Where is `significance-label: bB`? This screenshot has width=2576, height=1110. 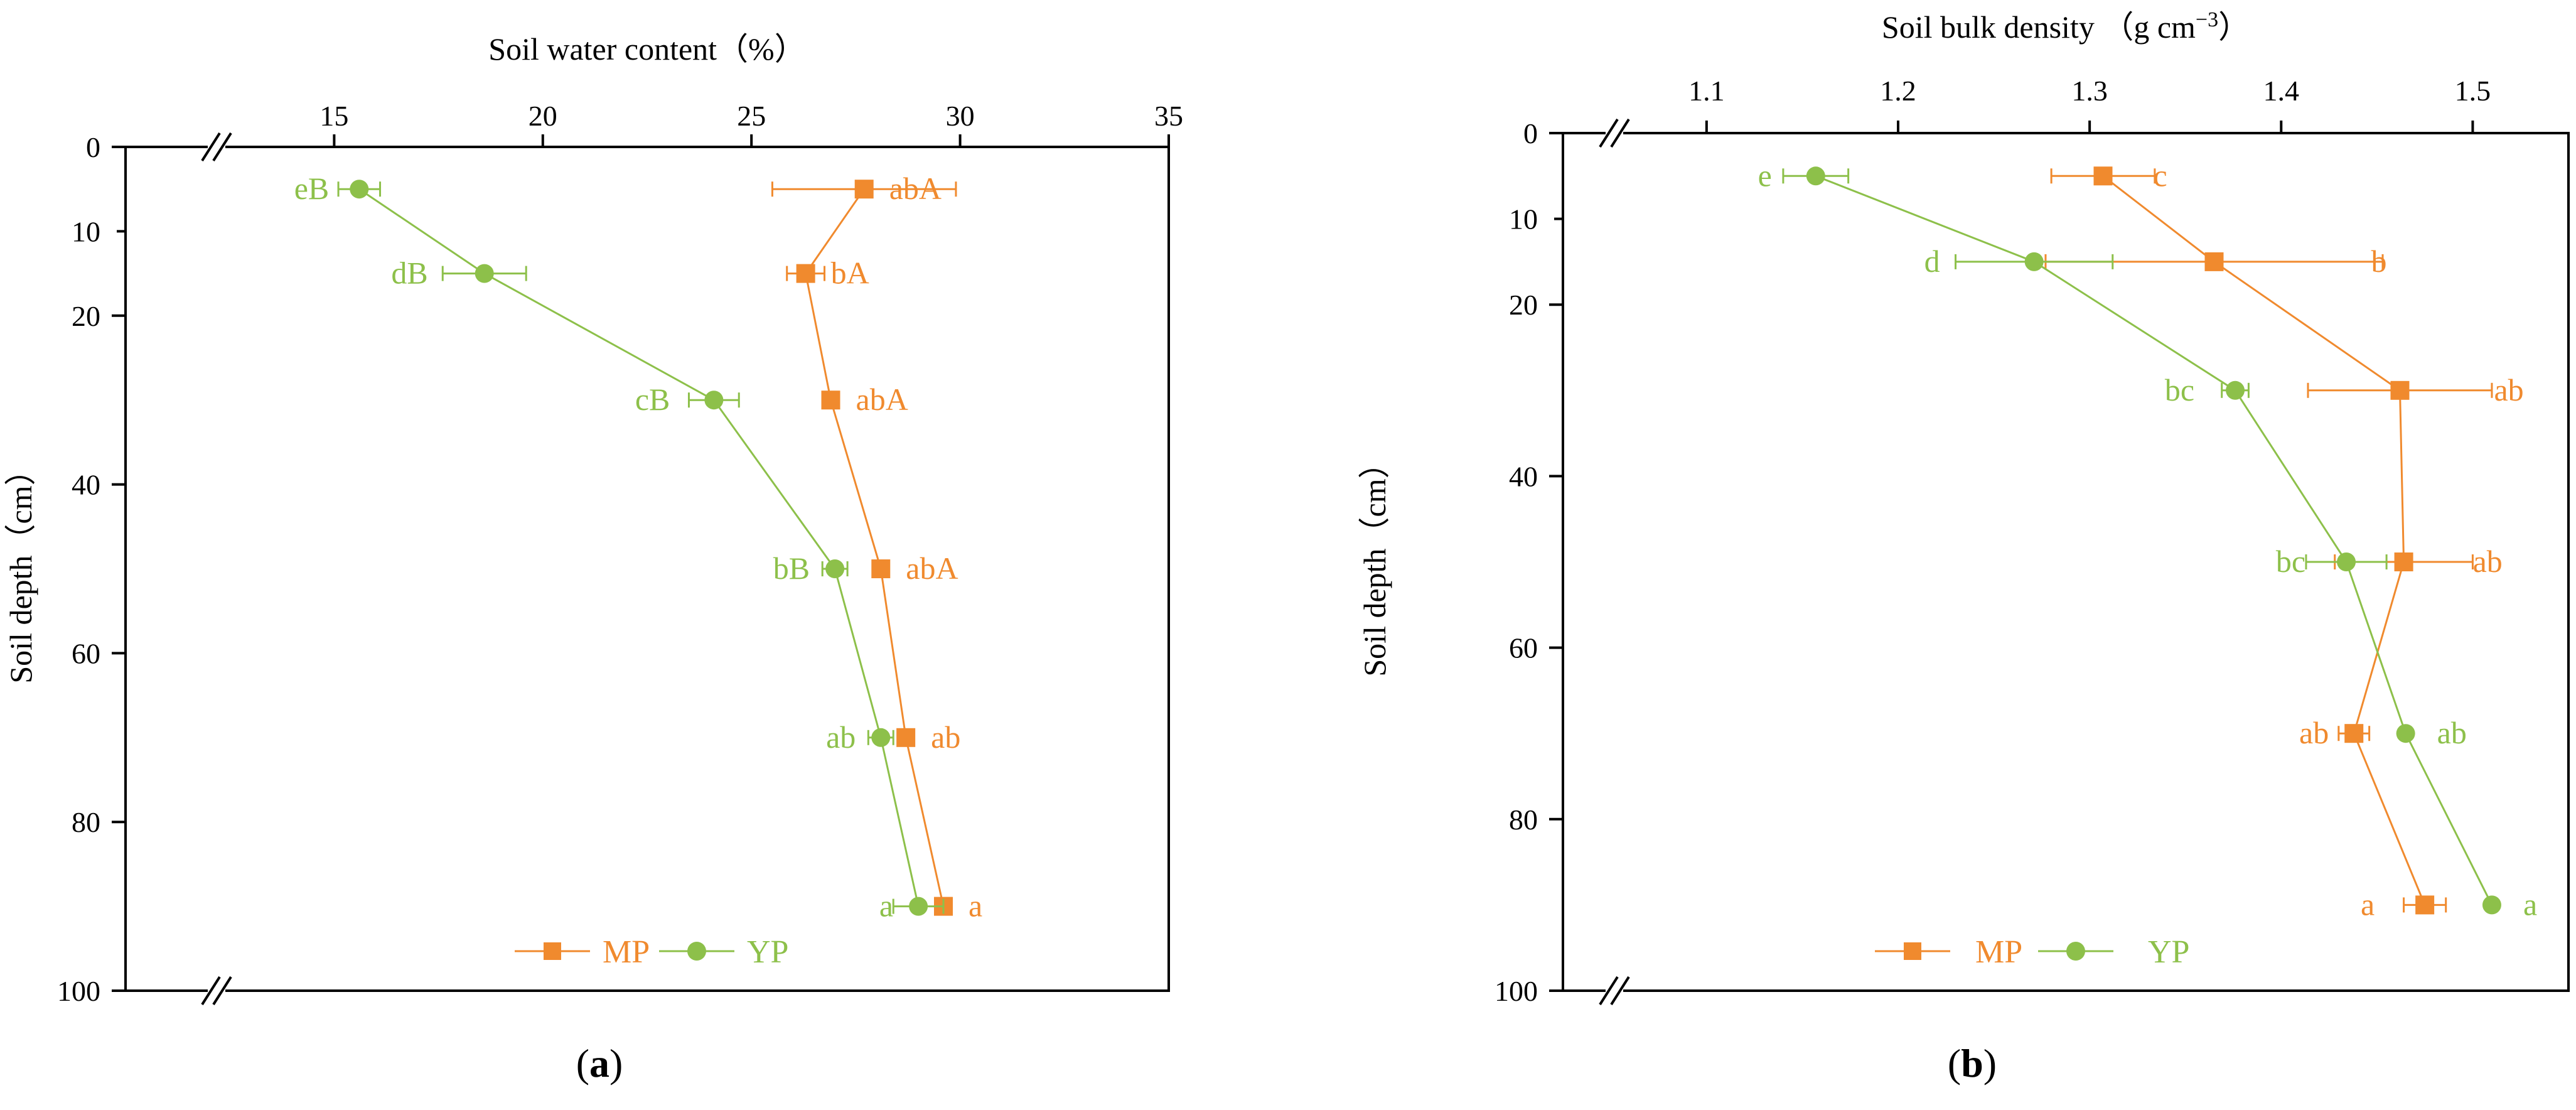 significance-label: bB is located at coordinates (791, 568).